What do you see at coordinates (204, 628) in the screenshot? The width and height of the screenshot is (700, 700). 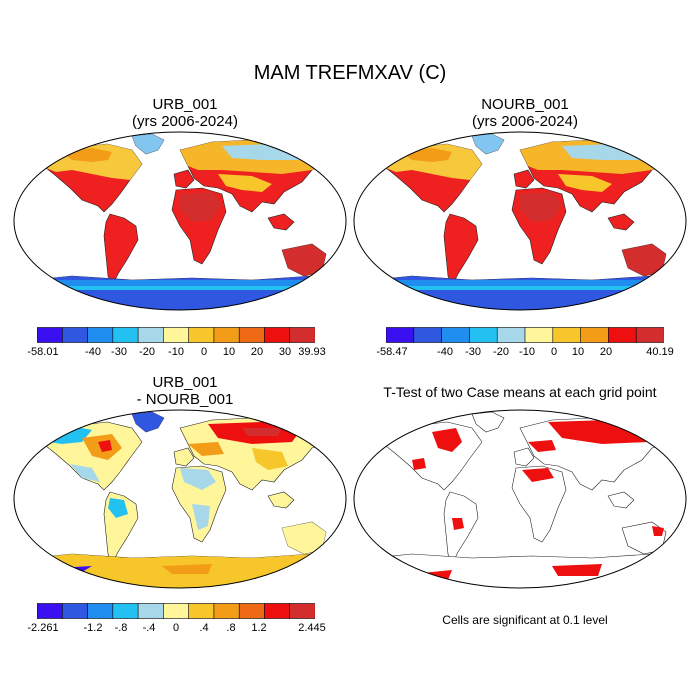 I see `cbar-diff-label: .4` at bounding box center [204, 628].